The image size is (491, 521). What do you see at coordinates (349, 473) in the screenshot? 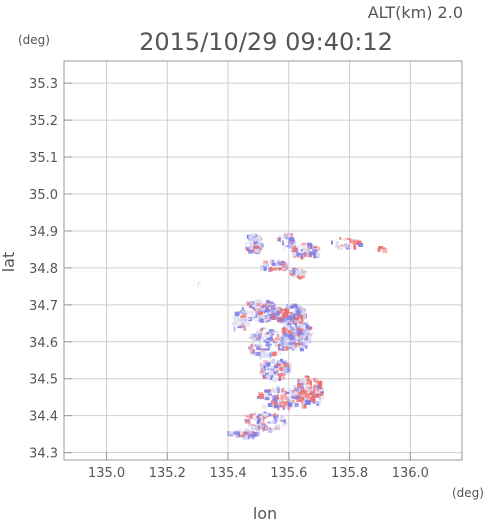
I see `x-tick-label: 135.8` at bounding box center [349, 473].